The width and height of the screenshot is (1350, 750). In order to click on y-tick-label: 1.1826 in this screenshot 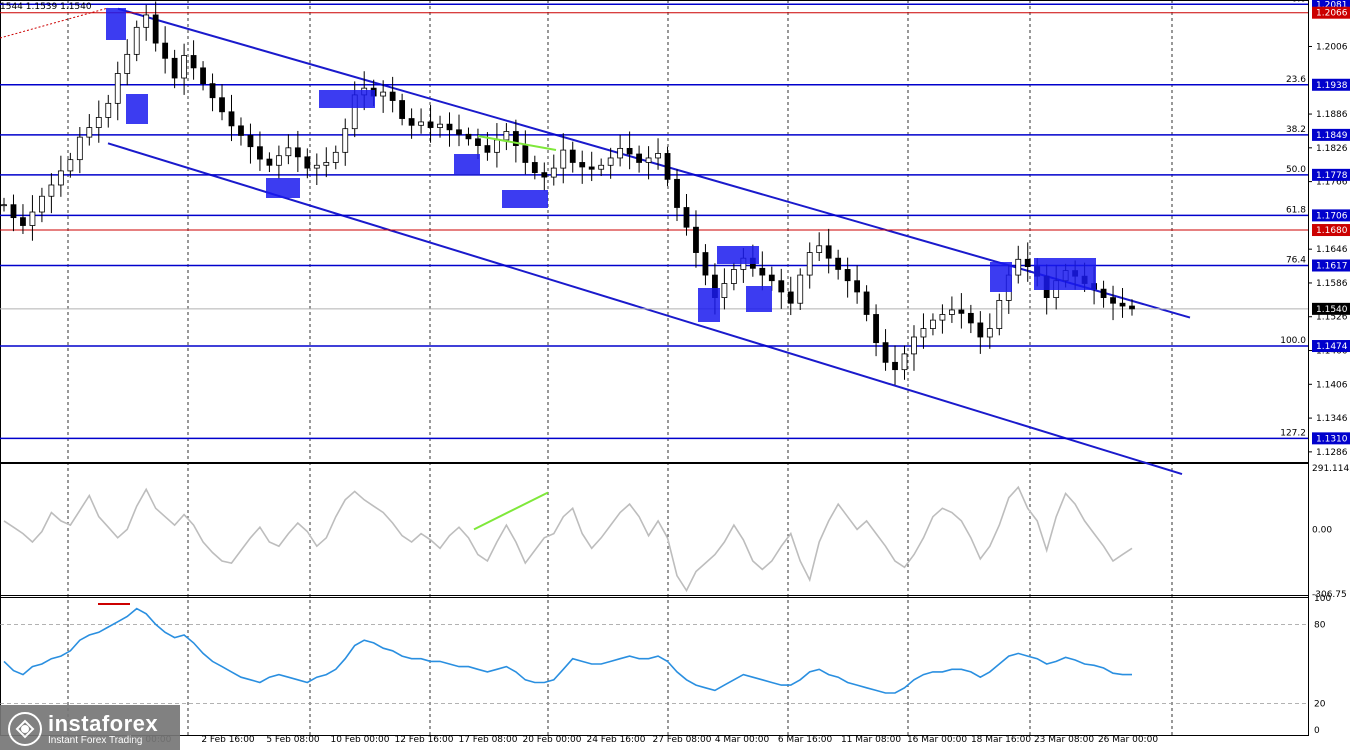, I will do `click(1332, 149)`.